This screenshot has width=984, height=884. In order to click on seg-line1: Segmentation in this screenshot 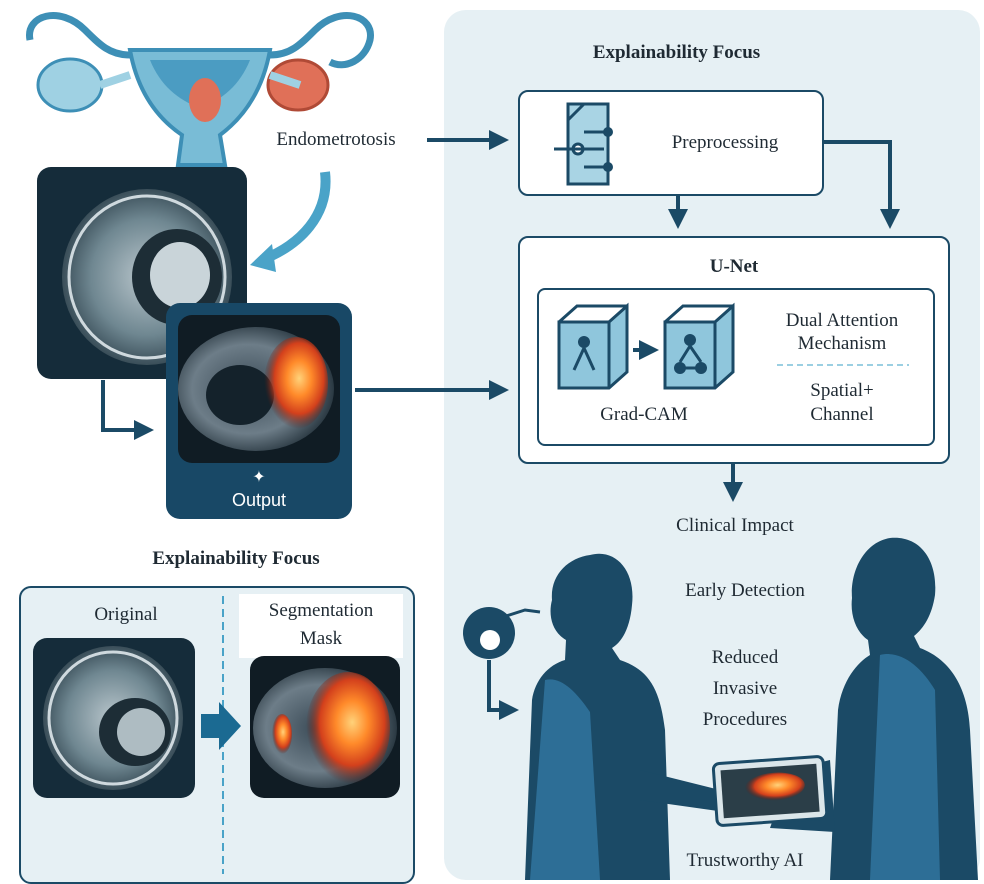, I will do `click(321, 610)`.